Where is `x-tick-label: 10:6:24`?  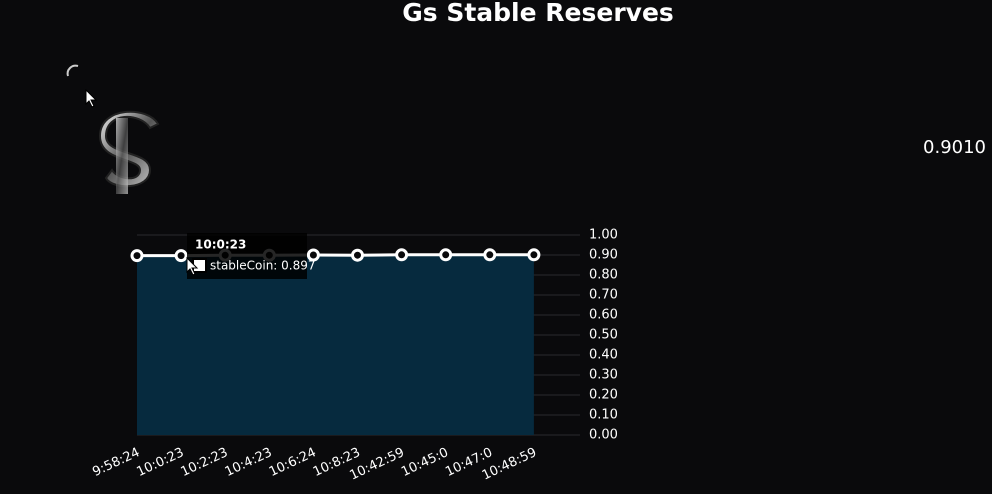 x-tick-label: 10:6:24 is located at coordinates (293, 462).